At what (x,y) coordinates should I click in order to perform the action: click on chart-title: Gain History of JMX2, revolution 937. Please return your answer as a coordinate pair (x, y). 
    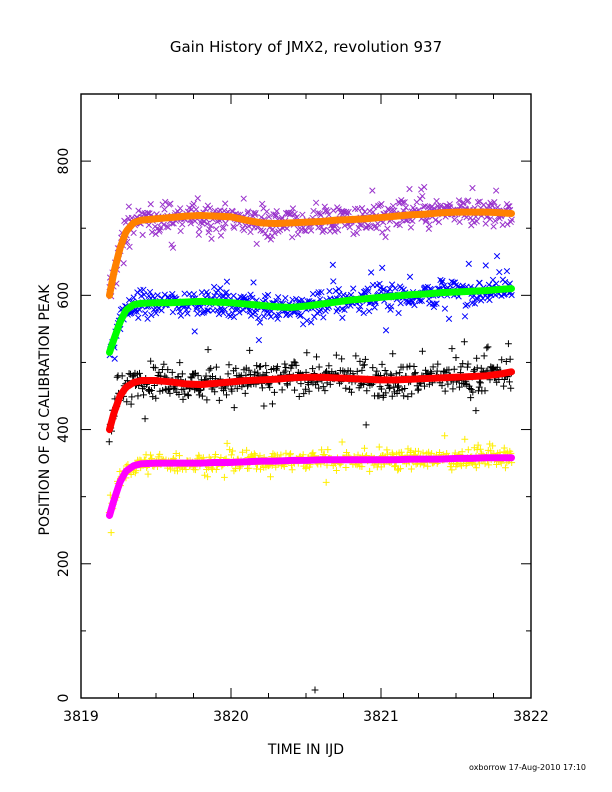
    Looking at the image, I should click on (306, 47).